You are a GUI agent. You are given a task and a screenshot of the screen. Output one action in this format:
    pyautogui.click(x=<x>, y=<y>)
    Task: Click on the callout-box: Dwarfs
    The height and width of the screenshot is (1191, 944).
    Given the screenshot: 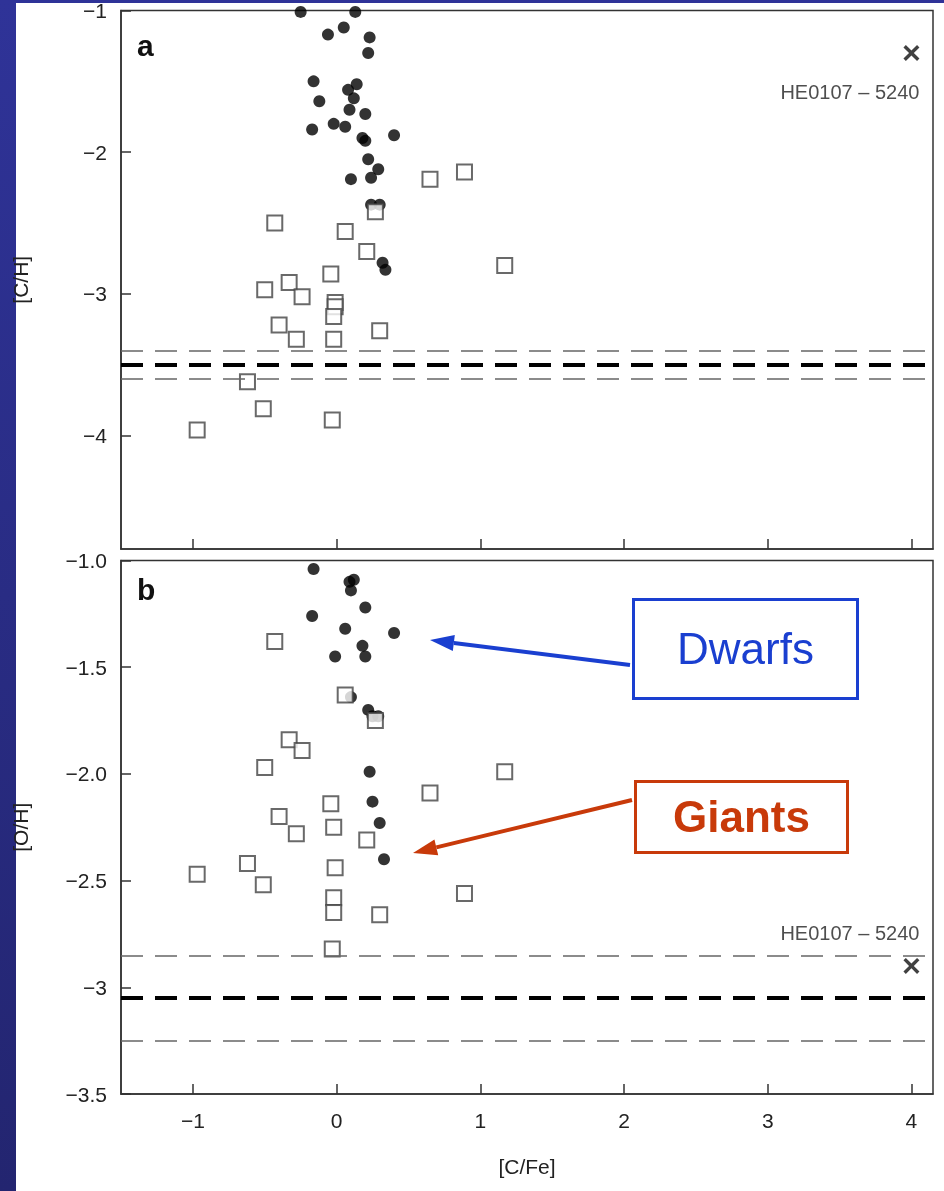 What is the action you would take?
    pyautogui.click(x=745, y=649)
    